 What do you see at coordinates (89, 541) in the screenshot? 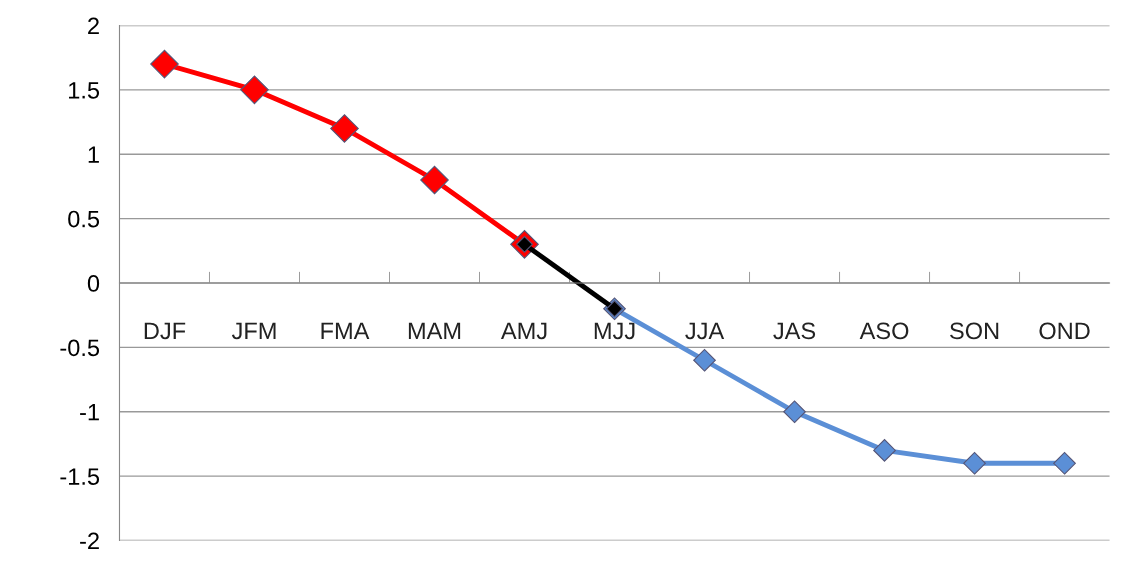
I see `y-tick-label: -2` at bounding box center [89, 541].